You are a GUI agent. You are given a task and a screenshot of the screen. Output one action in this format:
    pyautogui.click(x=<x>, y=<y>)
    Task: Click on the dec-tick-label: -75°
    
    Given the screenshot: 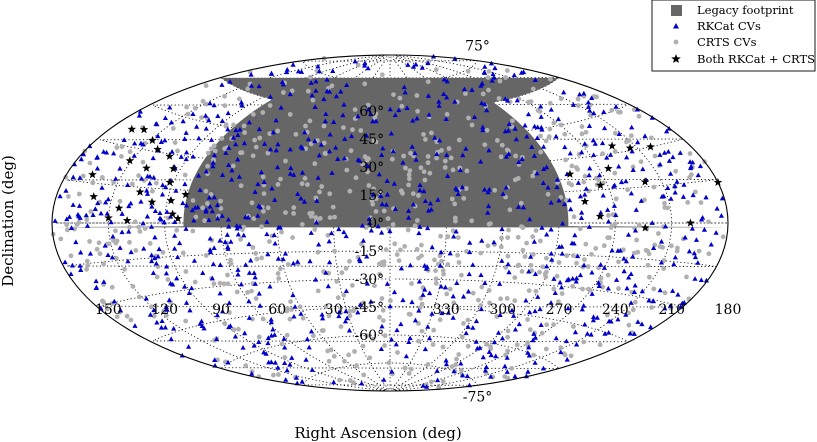 What is the action you would take?
    pyautogui.click(x=478, y=397)
    